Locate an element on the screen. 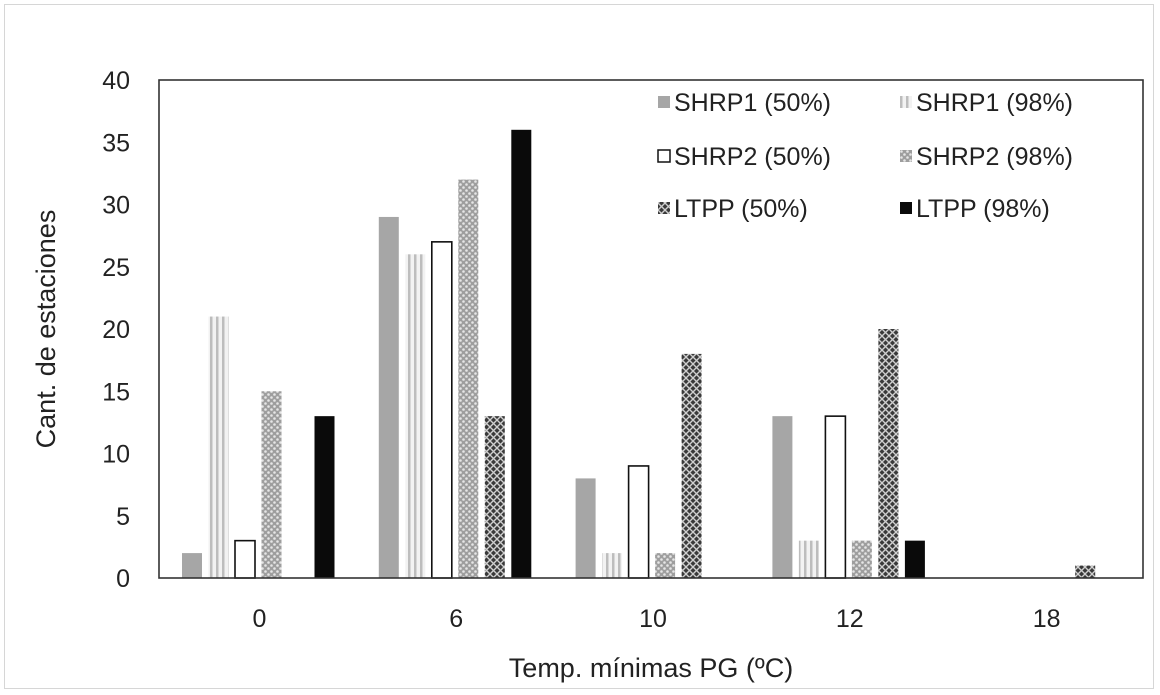 The height and width of the screenshot is (695, 1160). x-axis-ticks: 0 6 10 12 18 is located at coordinates (656, 619).